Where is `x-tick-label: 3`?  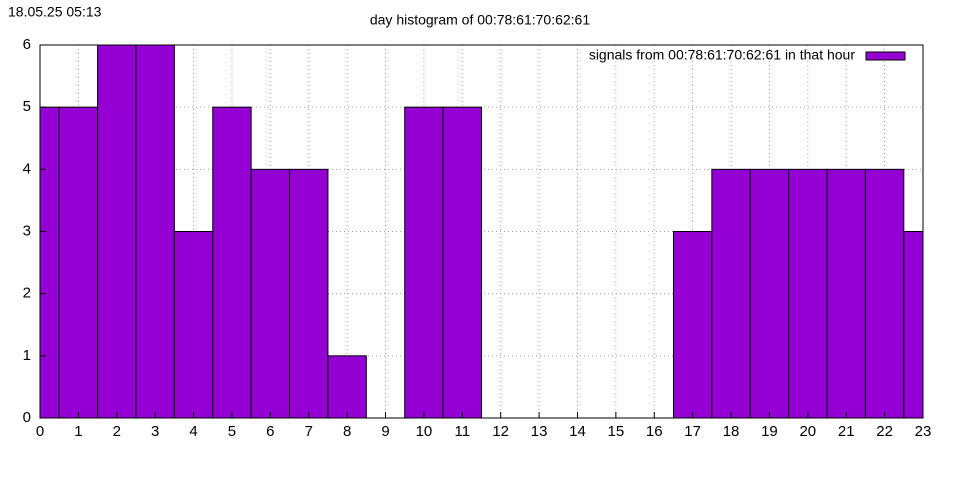
x-tick-label: 3 is located at coordinates (155, 431).